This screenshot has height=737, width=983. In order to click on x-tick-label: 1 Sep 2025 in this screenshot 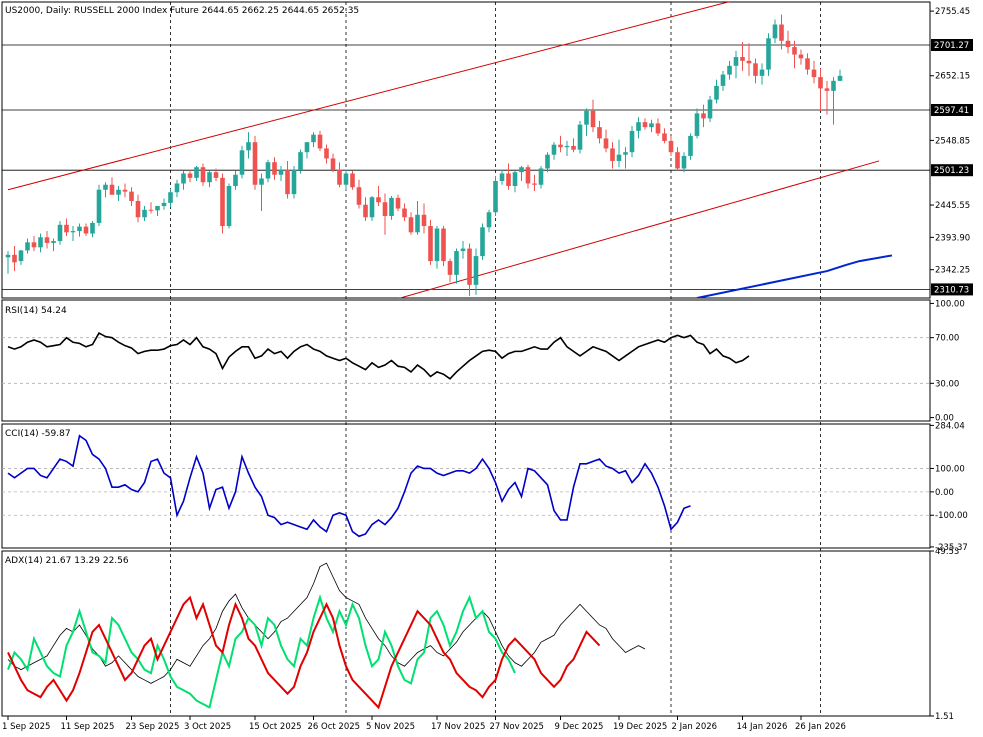, I will do `click(26, 727)`.